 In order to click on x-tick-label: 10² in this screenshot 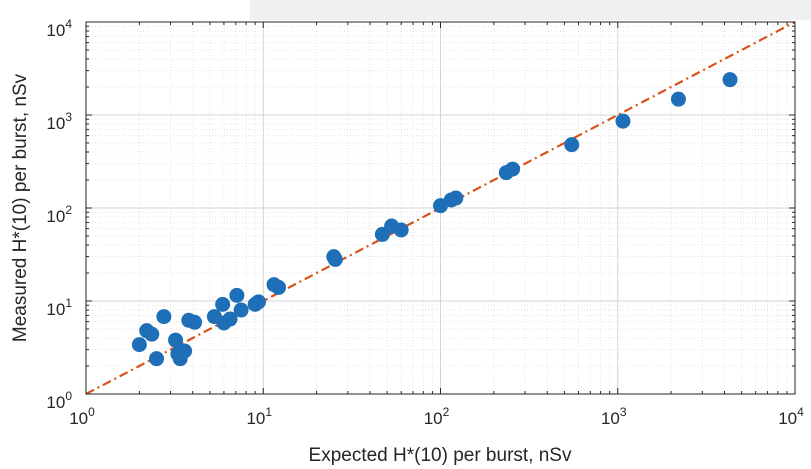, I will do `click(437, 416)`.